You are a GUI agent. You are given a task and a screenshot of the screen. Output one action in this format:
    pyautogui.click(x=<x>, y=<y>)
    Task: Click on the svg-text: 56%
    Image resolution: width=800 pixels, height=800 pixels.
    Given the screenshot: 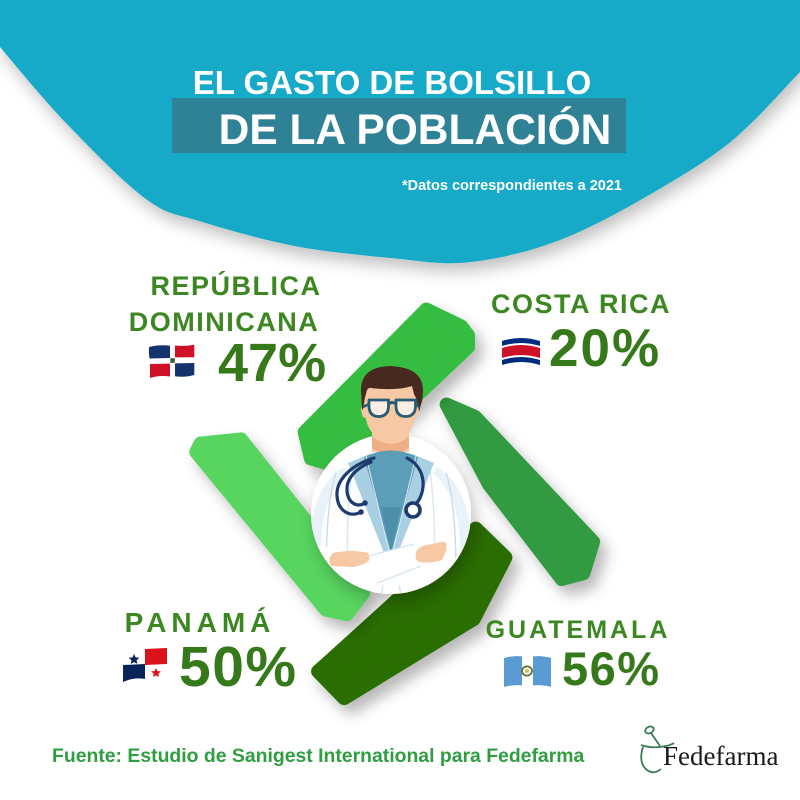 What is the action you would take?
    pyautogui.click(x=611, y=668)
    